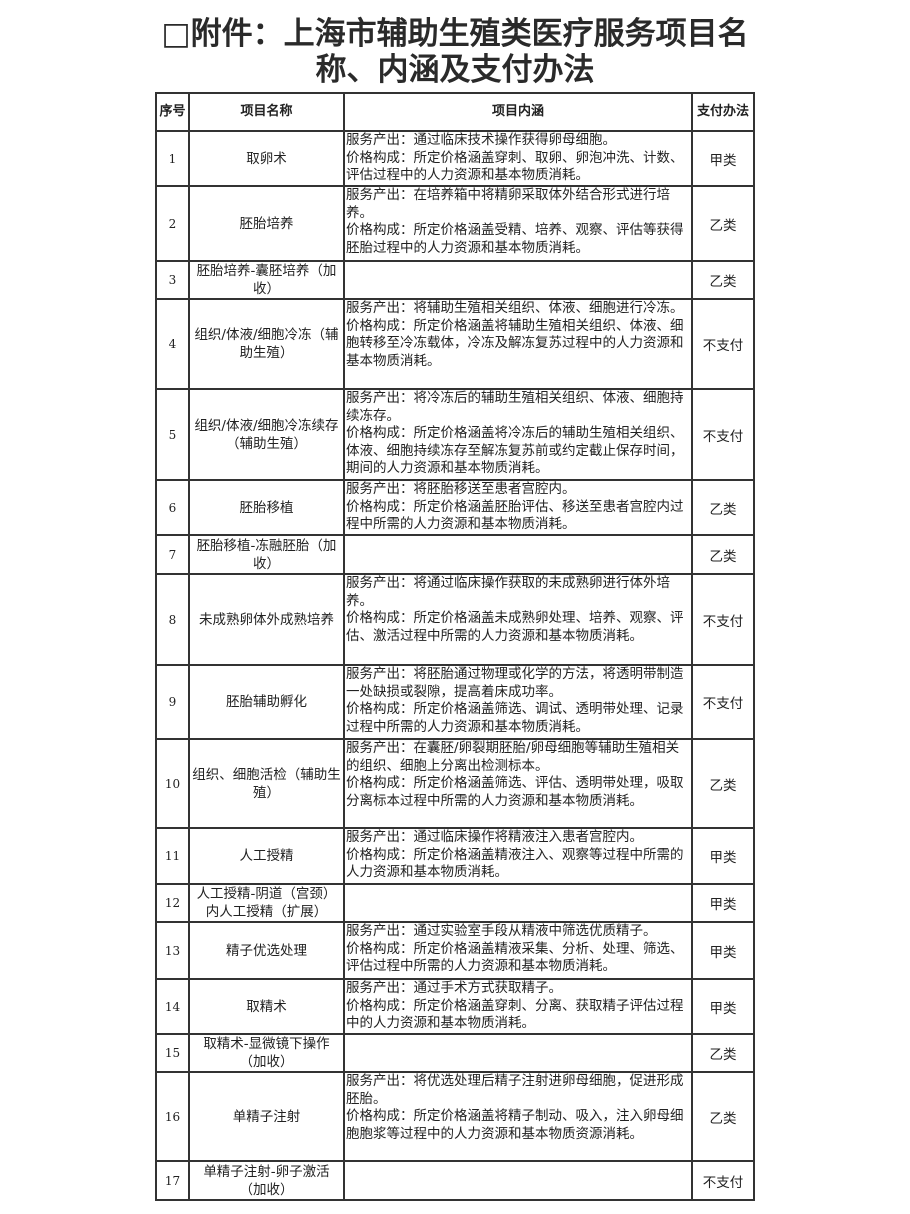 The width and height of the screenshot is (910, 1214). I want to click on row-name: 取精术-显微镜下操作（加收）, so click(266, 1053).